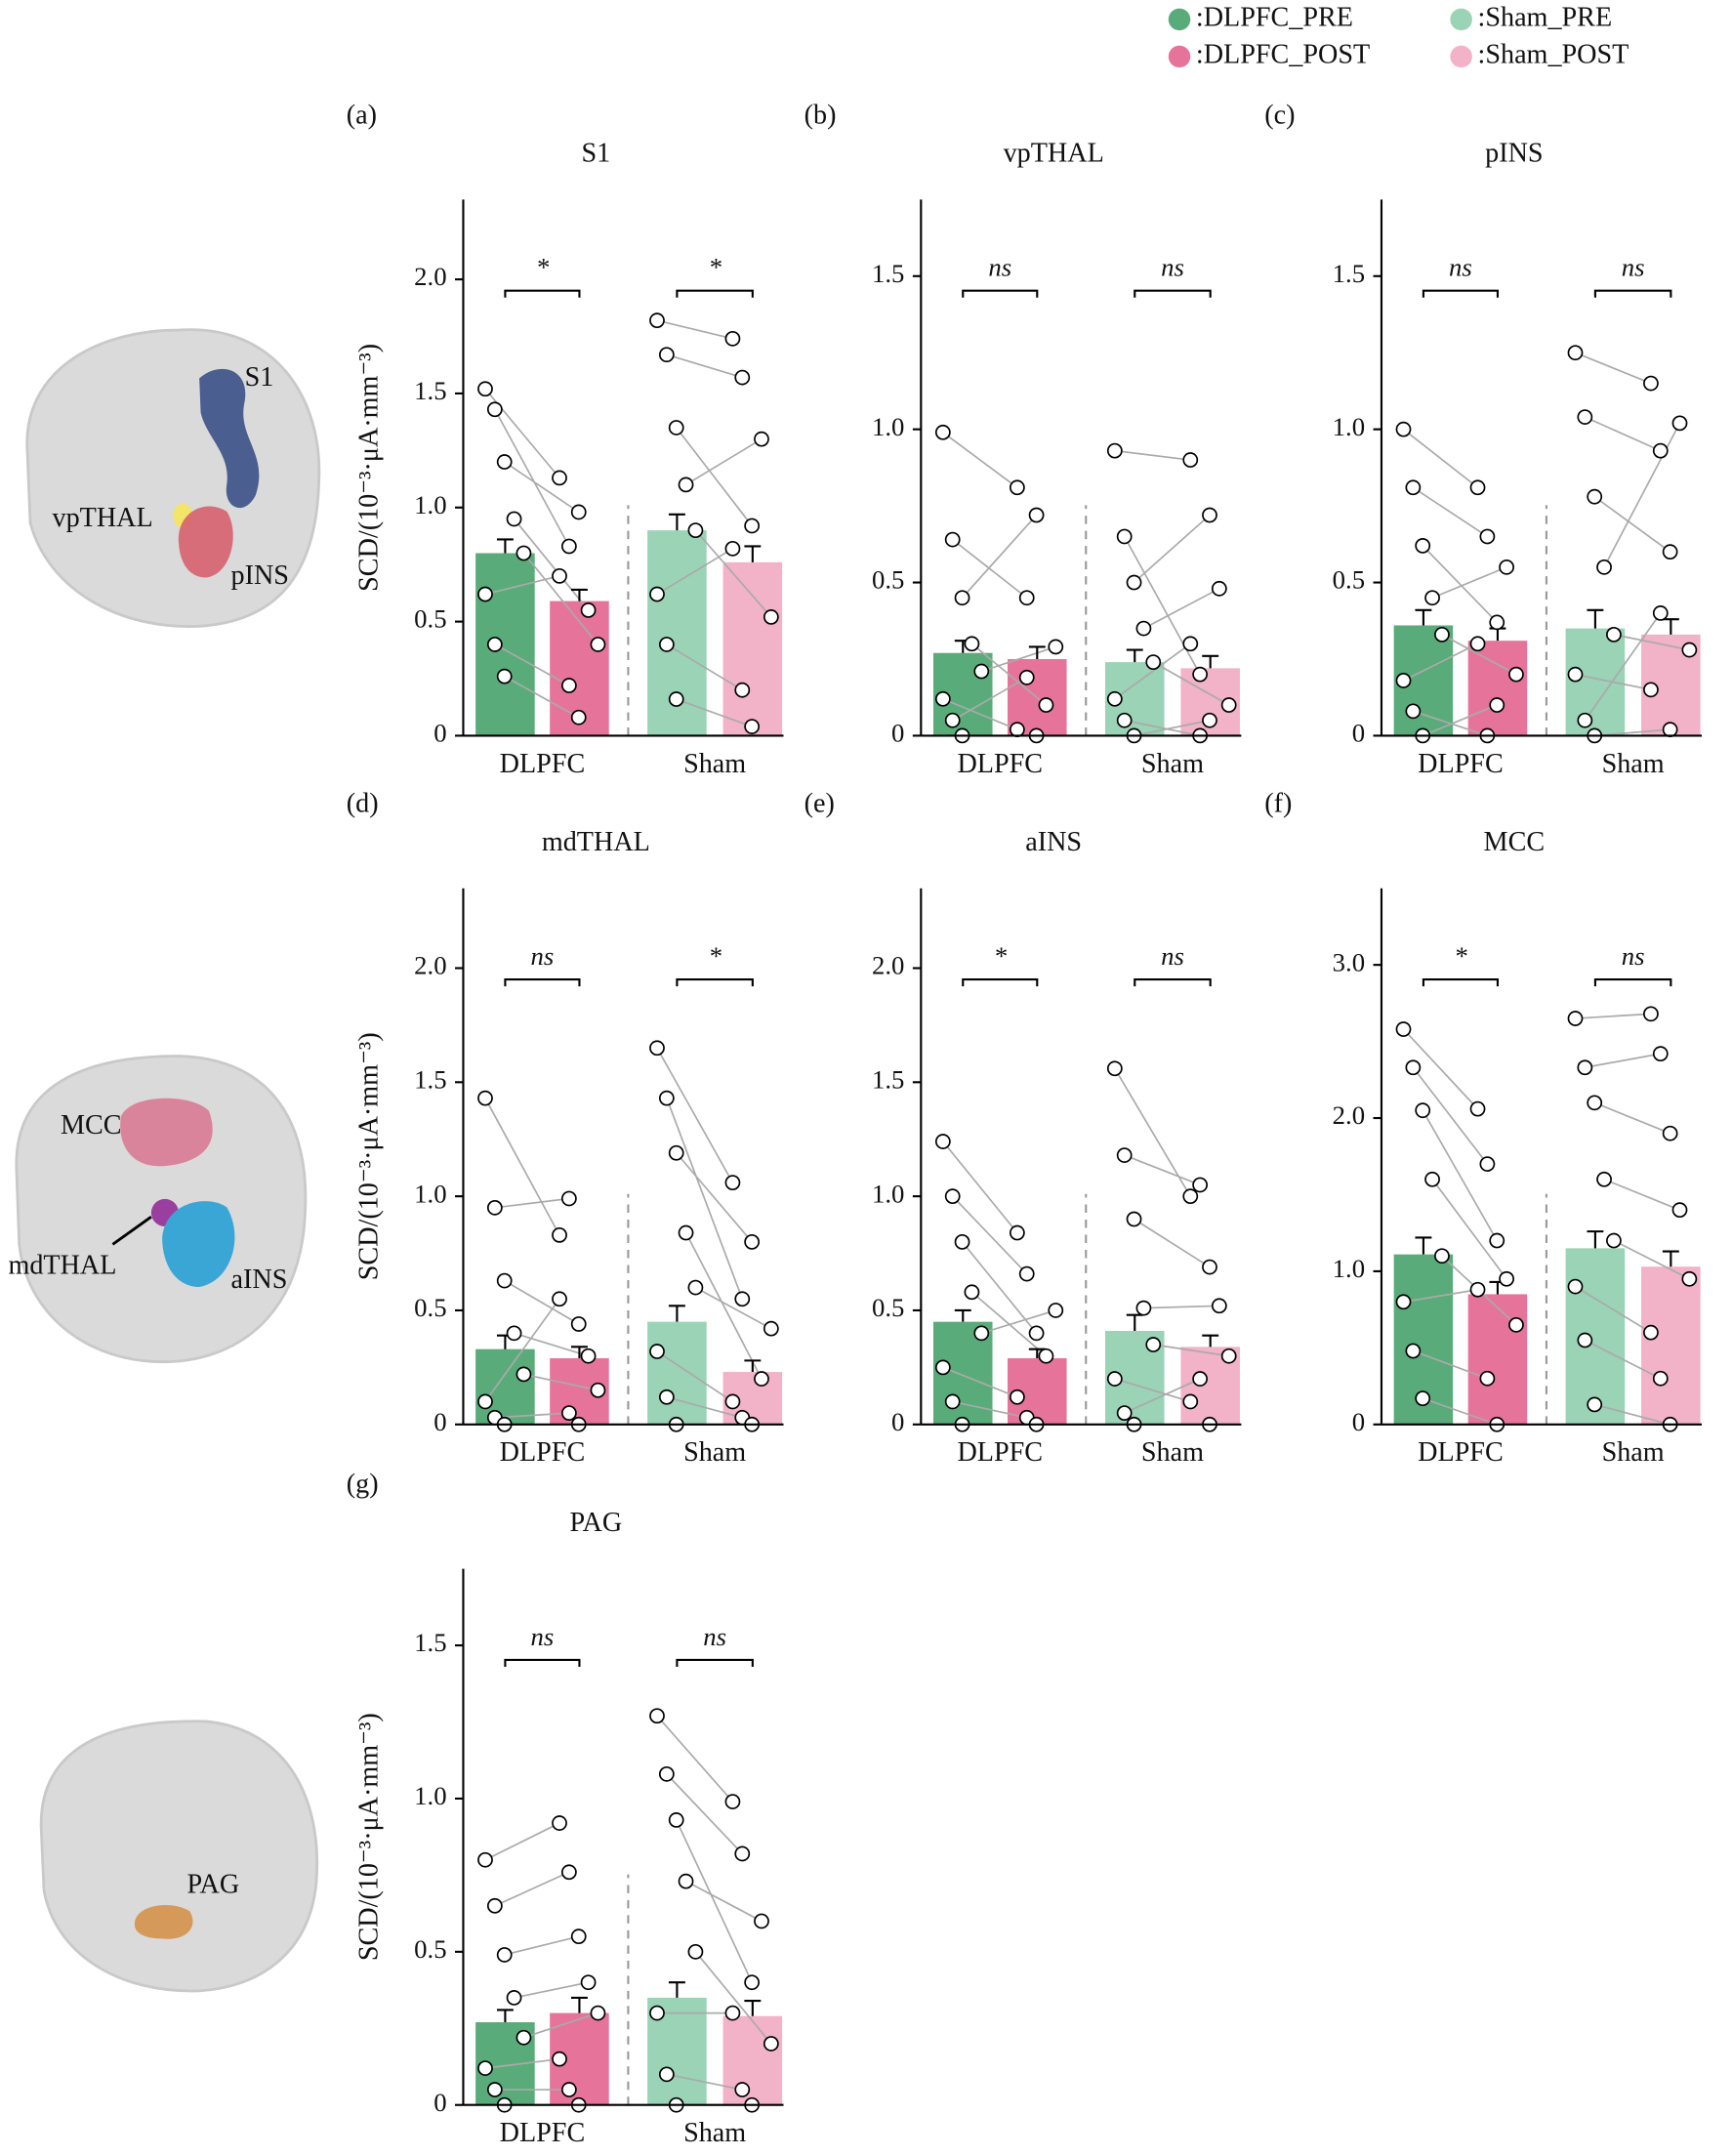 Image resolution: width=1732 pixels, height=2156 pixels. What do you see at coordinates (259, 1280) in the screenshot?
I see `brain-label: aINS` at bounding box center [259, 1280].